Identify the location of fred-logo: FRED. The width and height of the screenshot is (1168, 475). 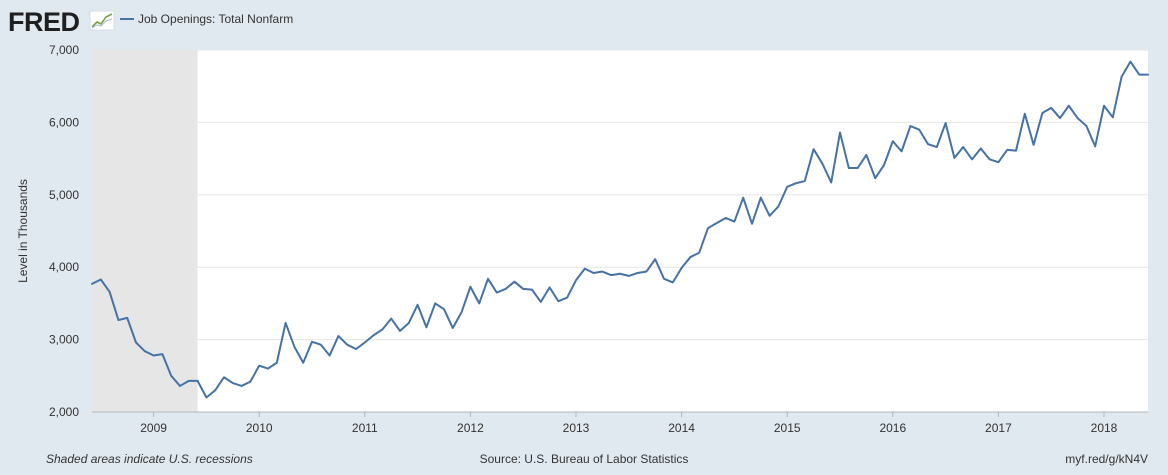
(61, 22).